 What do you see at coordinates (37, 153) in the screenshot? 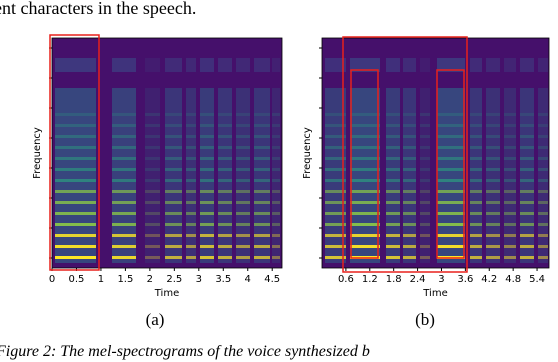
I see `y-axis-label: Frequency` at bounding box center [37, 153].